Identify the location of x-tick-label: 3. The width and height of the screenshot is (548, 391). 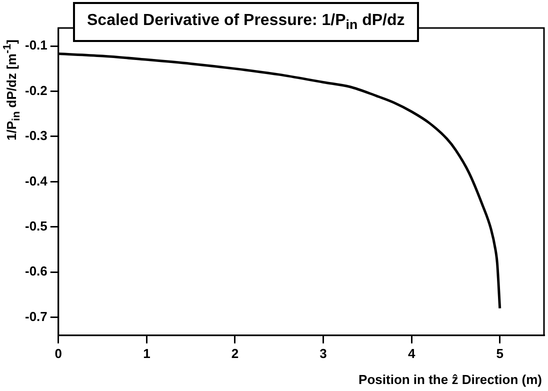
(323, 353).